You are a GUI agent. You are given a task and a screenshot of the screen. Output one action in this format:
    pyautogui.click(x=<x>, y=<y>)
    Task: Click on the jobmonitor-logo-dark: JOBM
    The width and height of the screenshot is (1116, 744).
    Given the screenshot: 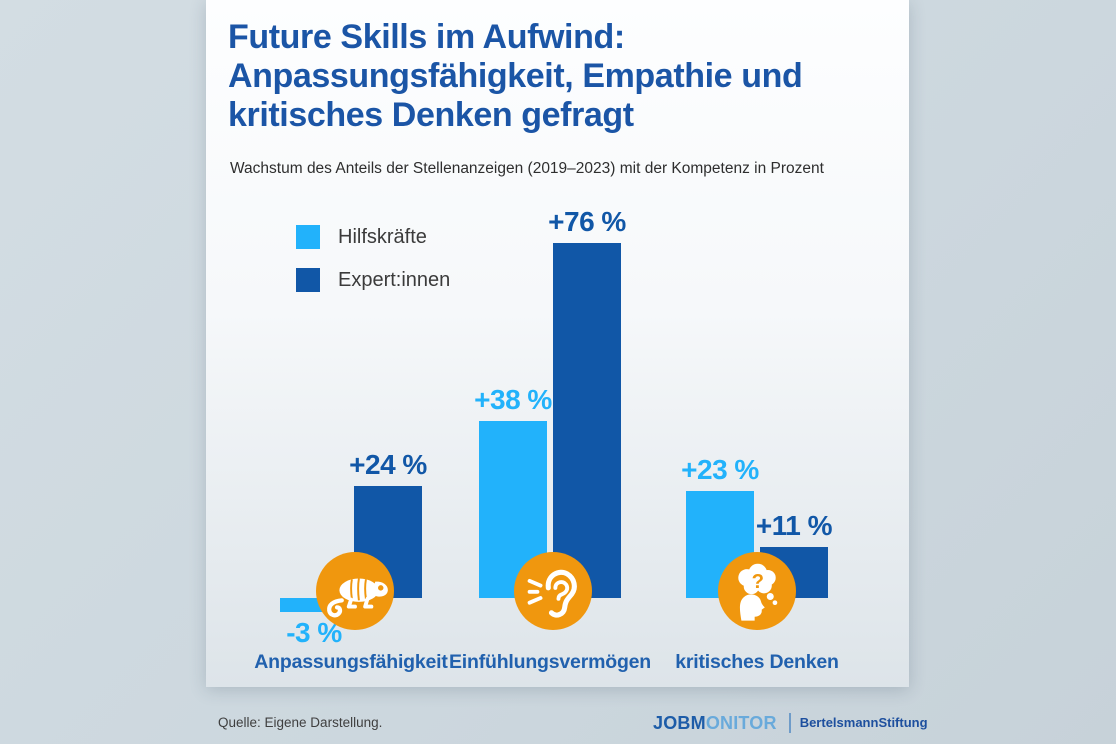 What is the action you would take?
    pyautogui.click(x=679, y=722)
    